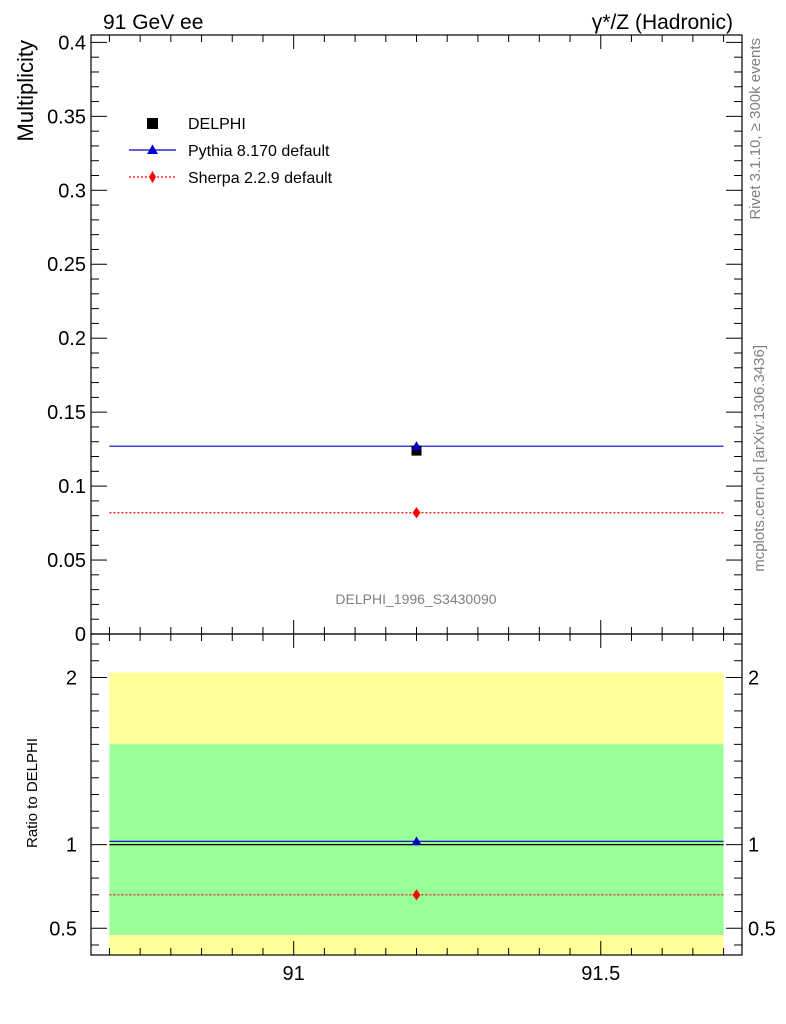  I want to click on xtick-label: 91, so click(294, 974).